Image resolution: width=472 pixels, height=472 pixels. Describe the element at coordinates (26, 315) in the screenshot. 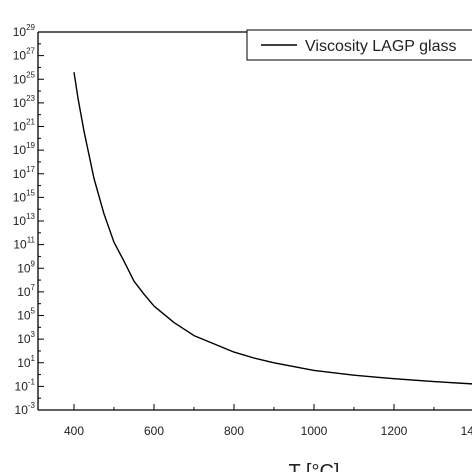

I see `y-tick-label: 10⁵` at that location.